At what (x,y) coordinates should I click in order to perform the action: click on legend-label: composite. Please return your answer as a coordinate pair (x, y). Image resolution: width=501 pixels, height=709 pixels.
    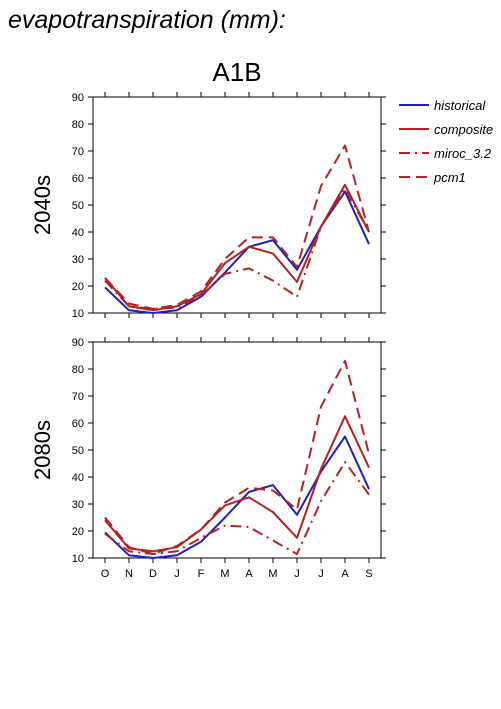
    Looking at the image, I should click on (463, 129).